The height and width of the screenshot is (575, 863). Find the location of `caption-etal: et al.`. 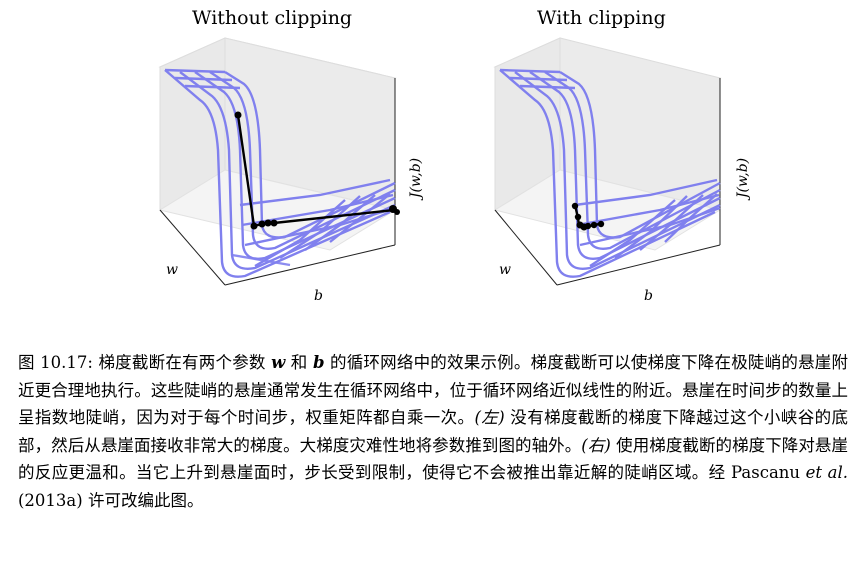

caption-etal: et al. is located at coordinates (827, 472).